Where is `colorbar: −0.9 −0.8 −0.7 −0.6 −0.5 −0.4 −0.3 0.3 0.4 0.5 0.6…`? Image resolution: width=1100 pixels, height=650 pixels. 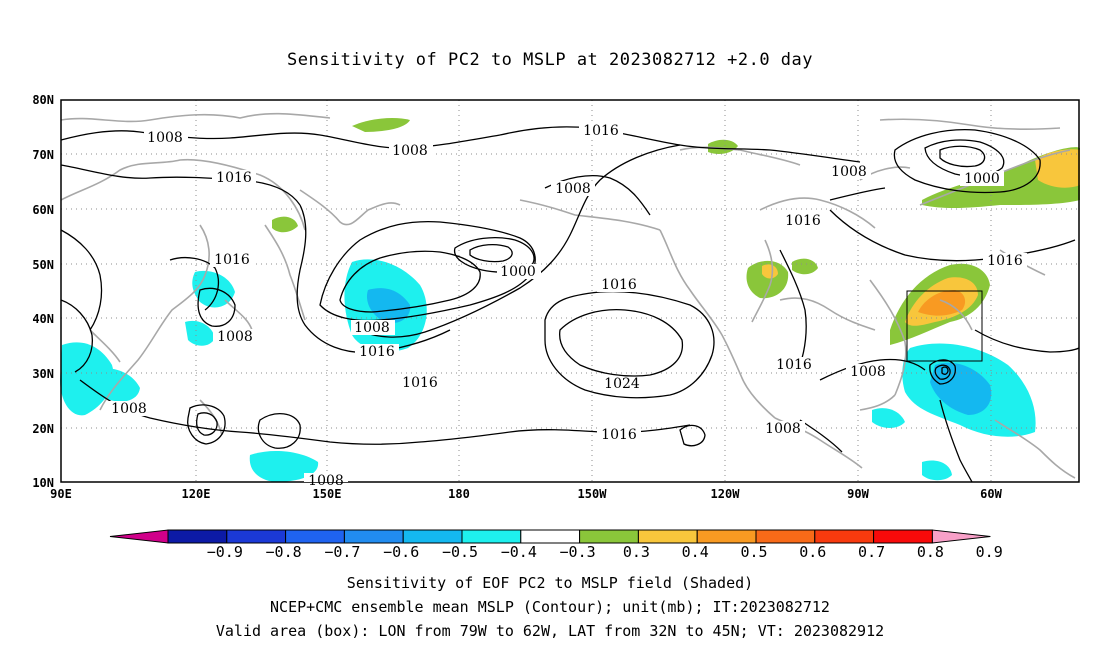
colorbar: −0.9 −0.8 −0.7 −0.6 −0.5 −0.4 −0.3 0.3 0.4 0.5 0.6… is located at coordinates (556, 545).